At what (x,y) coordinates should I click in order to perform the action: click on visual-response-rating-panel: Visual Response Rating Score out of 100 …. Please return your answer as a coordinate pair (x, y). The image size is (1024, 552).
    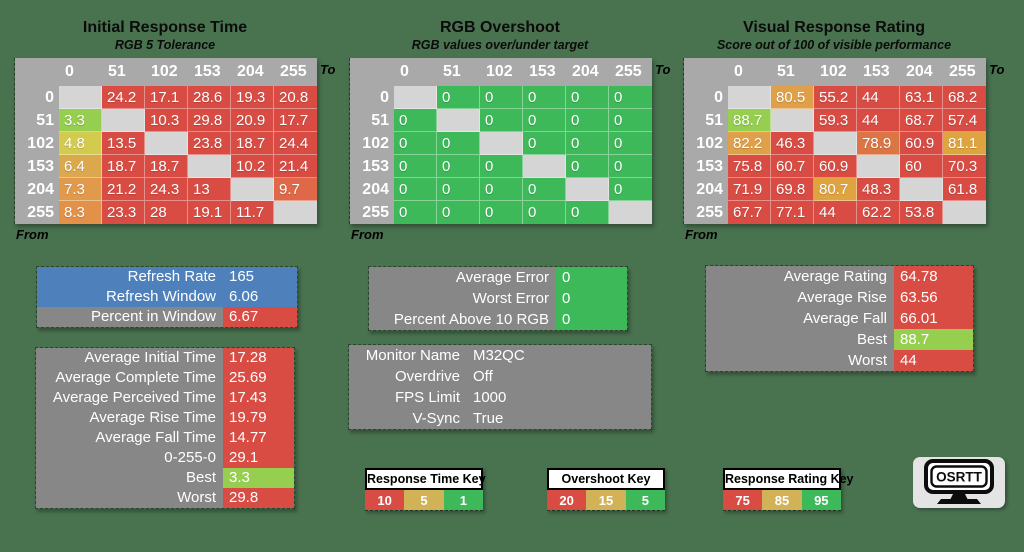
    Looking at the image, I should click on (849, 130).